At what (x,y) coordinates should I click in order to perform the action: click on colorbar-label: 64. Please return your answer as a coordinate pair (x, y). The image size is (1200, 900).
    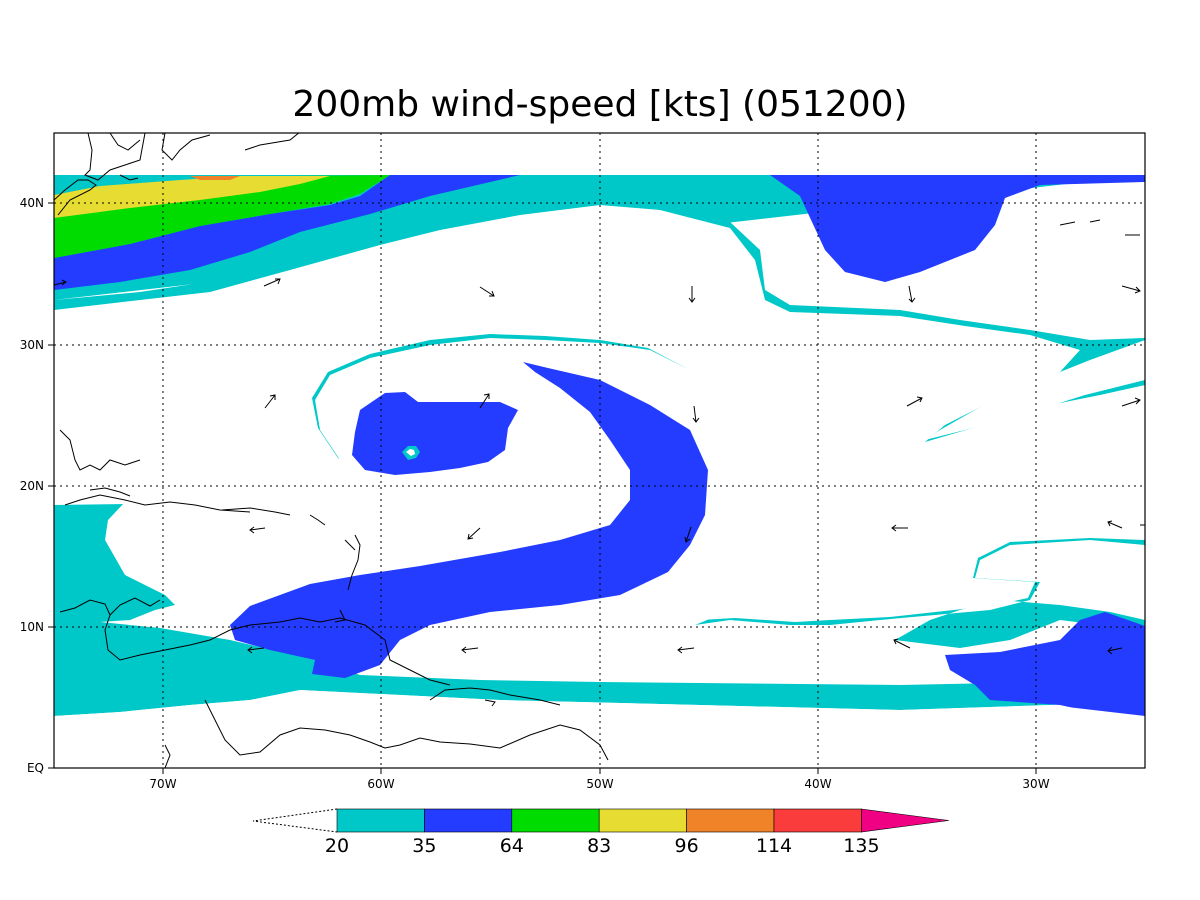
    Looking at the image, I should click on (512, 846).